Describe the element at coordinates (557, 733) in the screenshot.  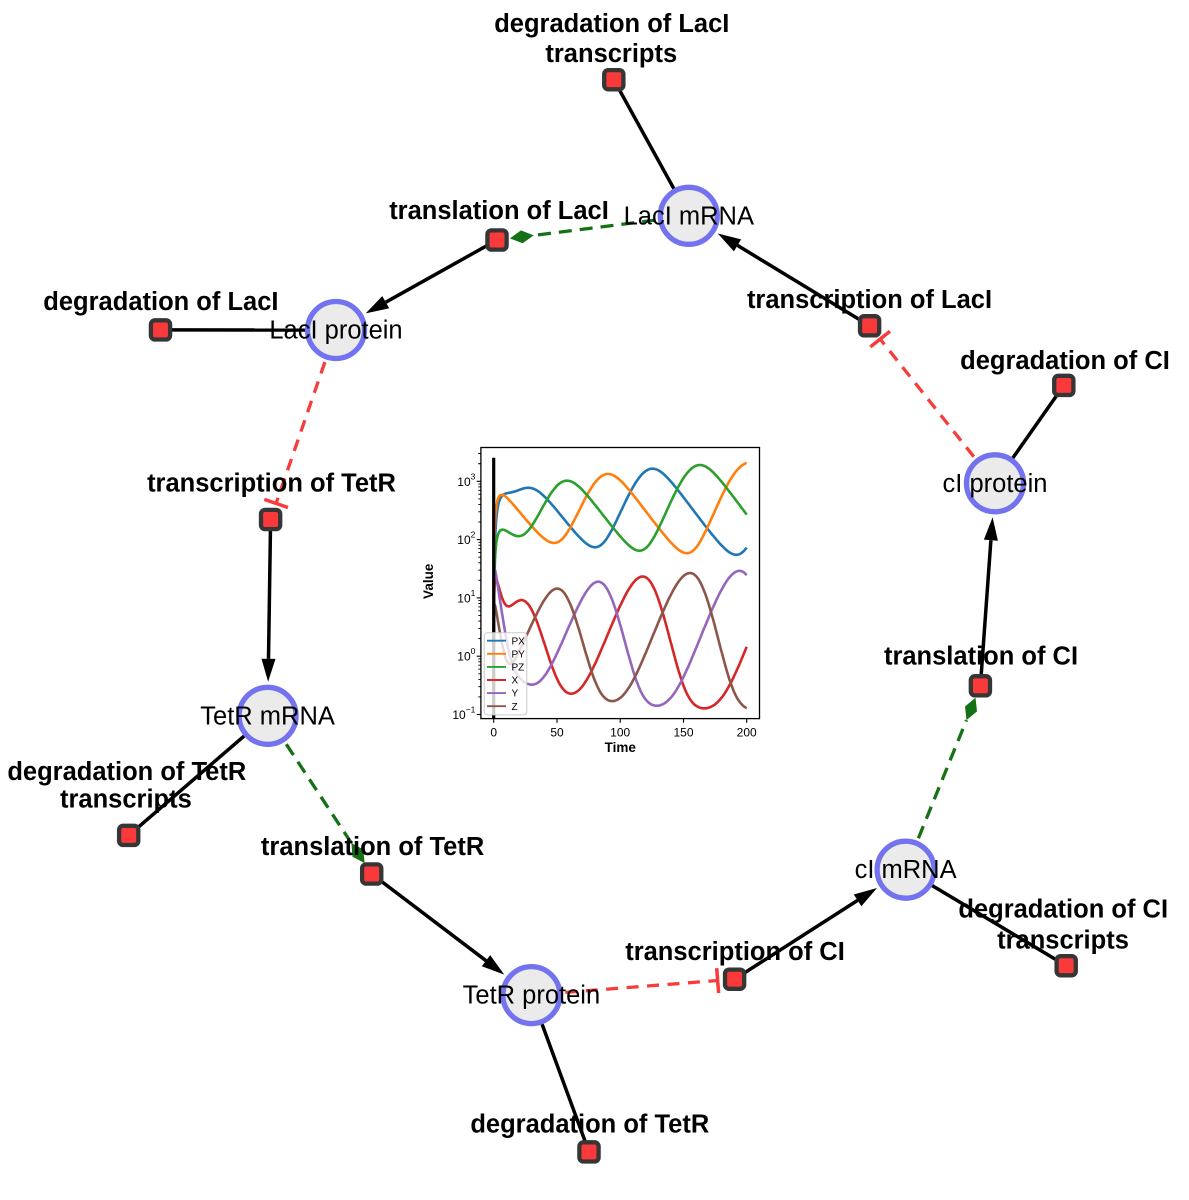
I see `svg-text: 50` at that location.